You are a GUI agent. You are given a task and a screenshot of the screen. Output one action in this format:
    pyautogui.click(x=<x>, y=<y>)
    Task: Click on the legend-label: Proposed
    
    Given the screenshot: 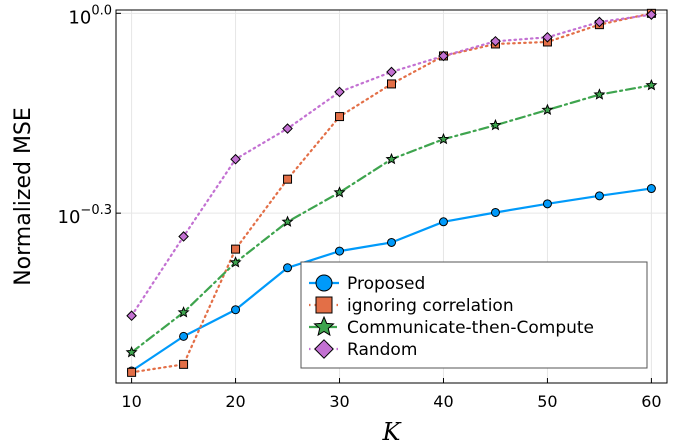 What is the action you would take?
    pyautogui.click(x=386, y=284)
    